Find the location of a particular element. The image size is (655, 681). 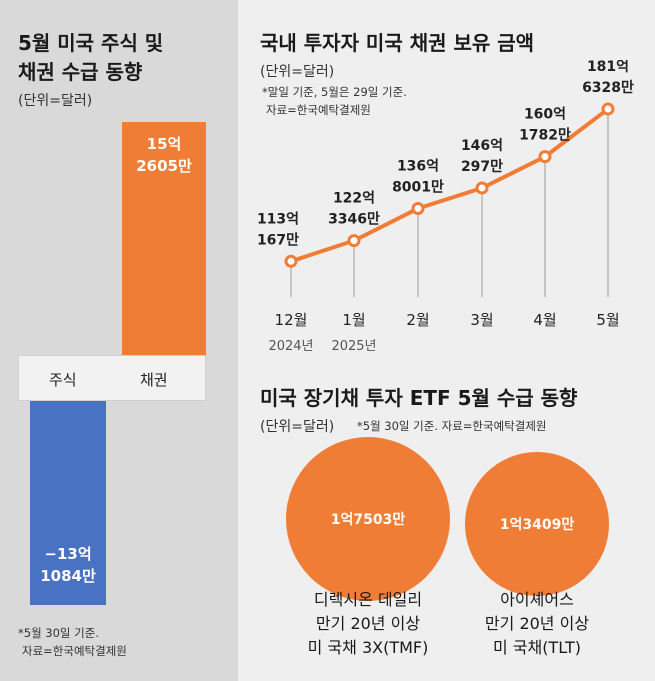

etf-name-tlt-line1: 아이셰어스 is located at coordinates (537, 599).